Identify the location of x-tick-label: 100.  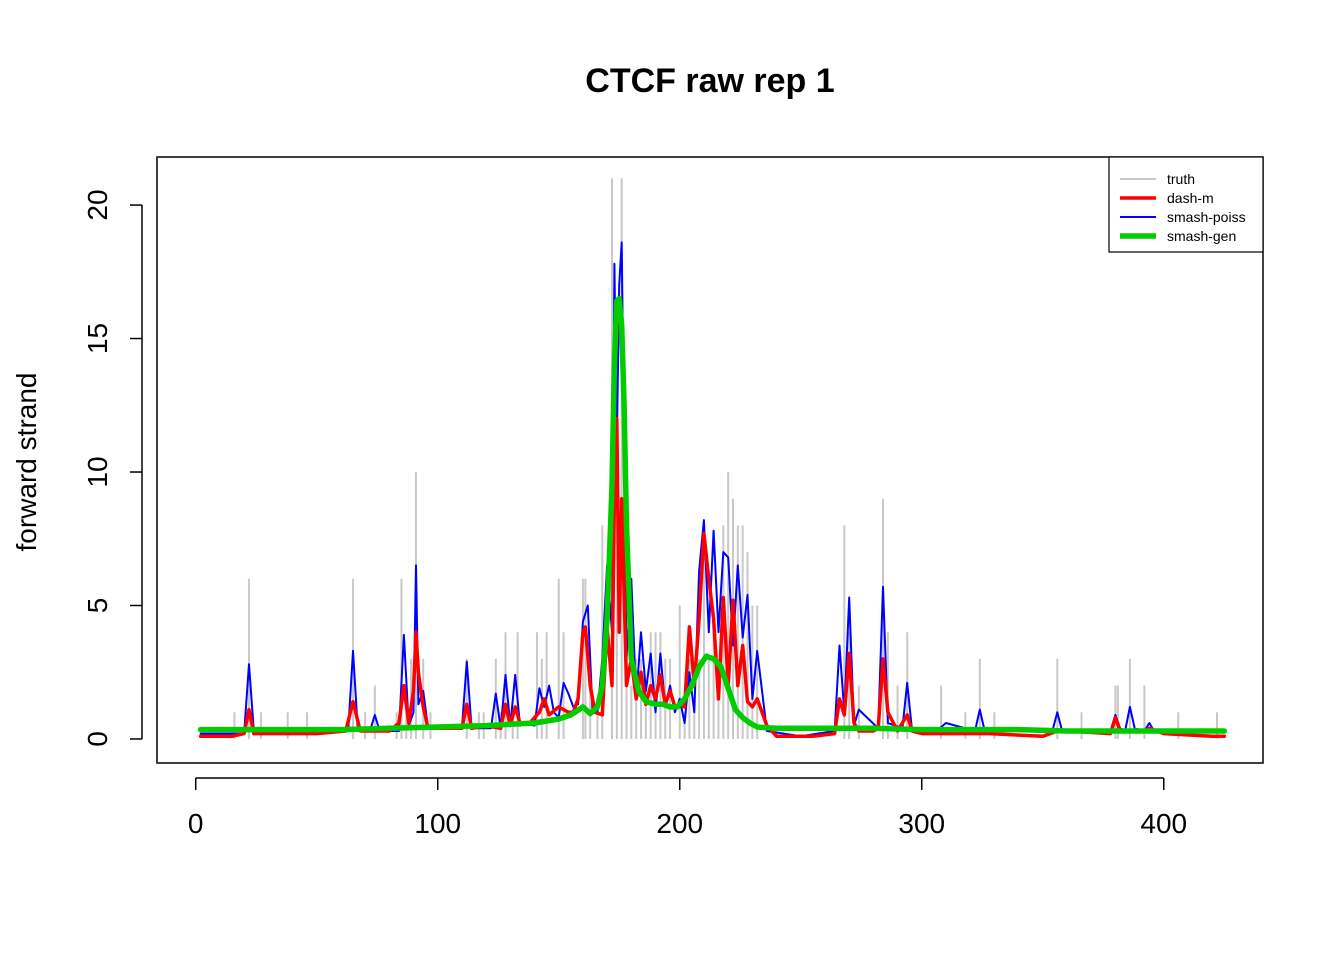
(437, 823).